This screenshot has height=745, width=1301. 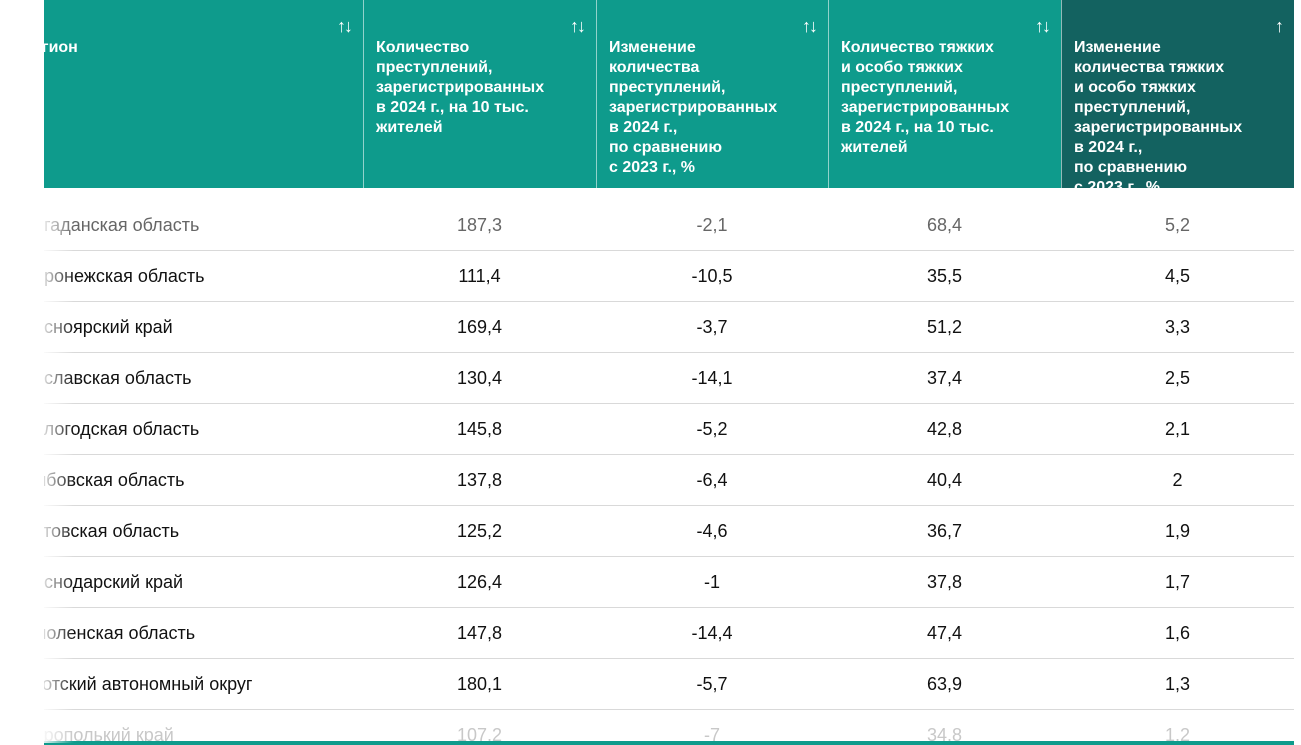 I want to click on crimes-per-10k-cell: 187,3, so click(x=479, y=224).